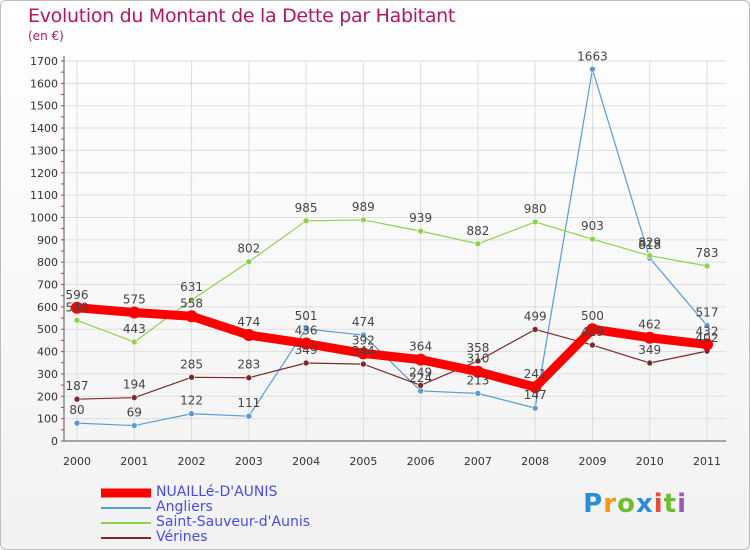 The width and height of the screenshot is (750, 550). Describe the element at coordinates (261, 507) in the screenshot. I see `legend-item-angliers: Angliers` at that location.